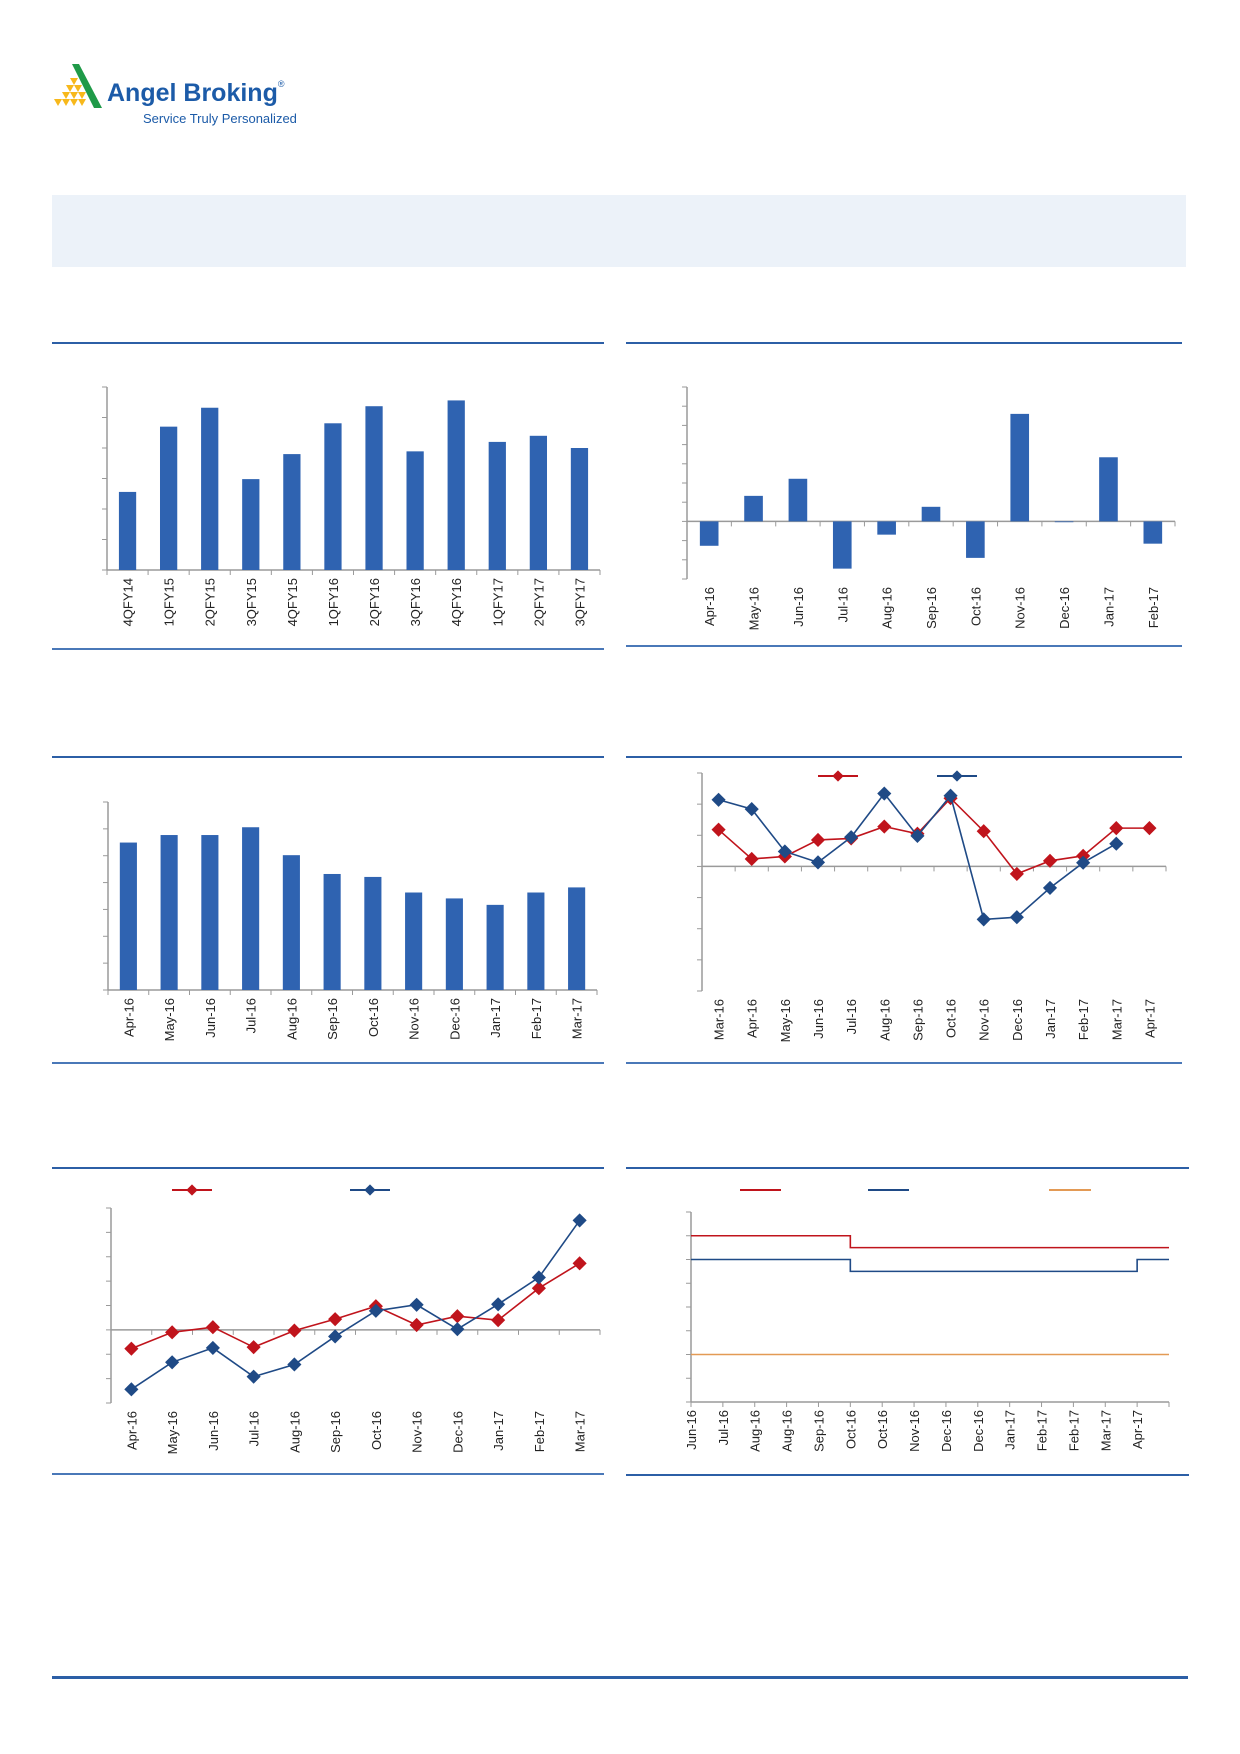  Describe the element at coordinates (251, 602) in the screenshot. I see `x-tick-label: 3QFY15` at that location.